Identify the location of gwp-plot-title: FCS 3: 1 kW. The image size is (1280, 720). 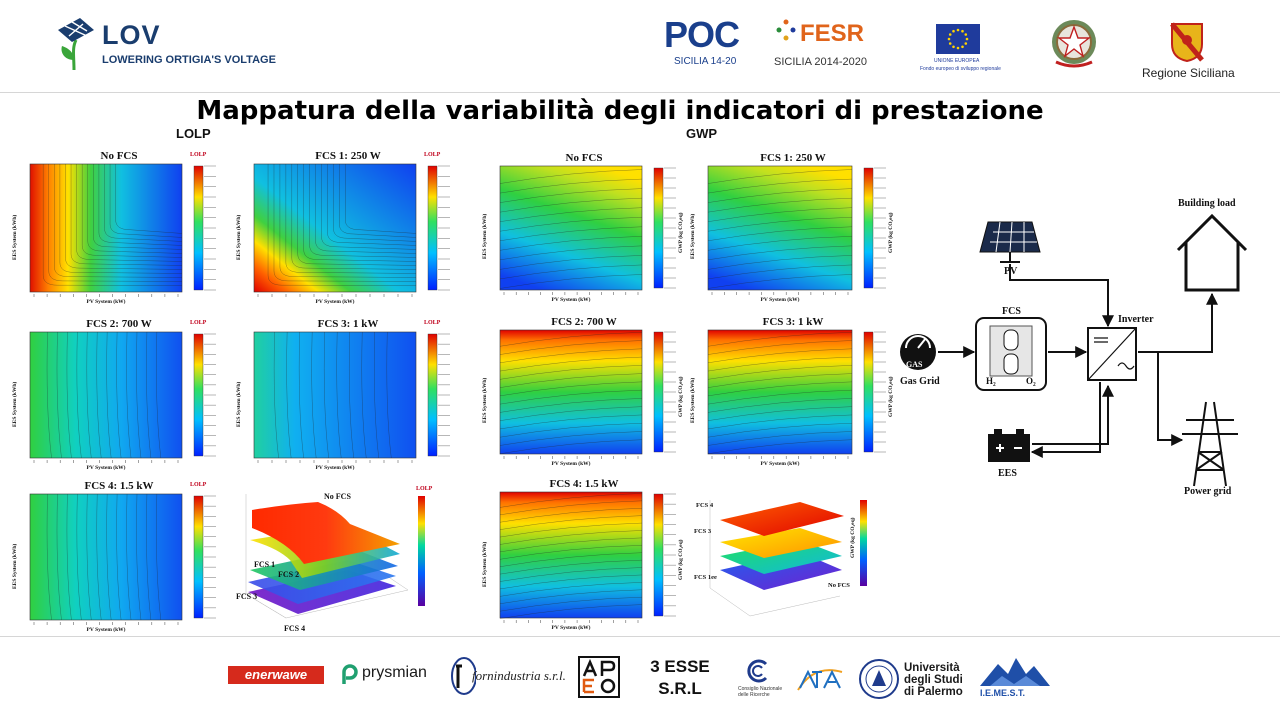
(793, 322).